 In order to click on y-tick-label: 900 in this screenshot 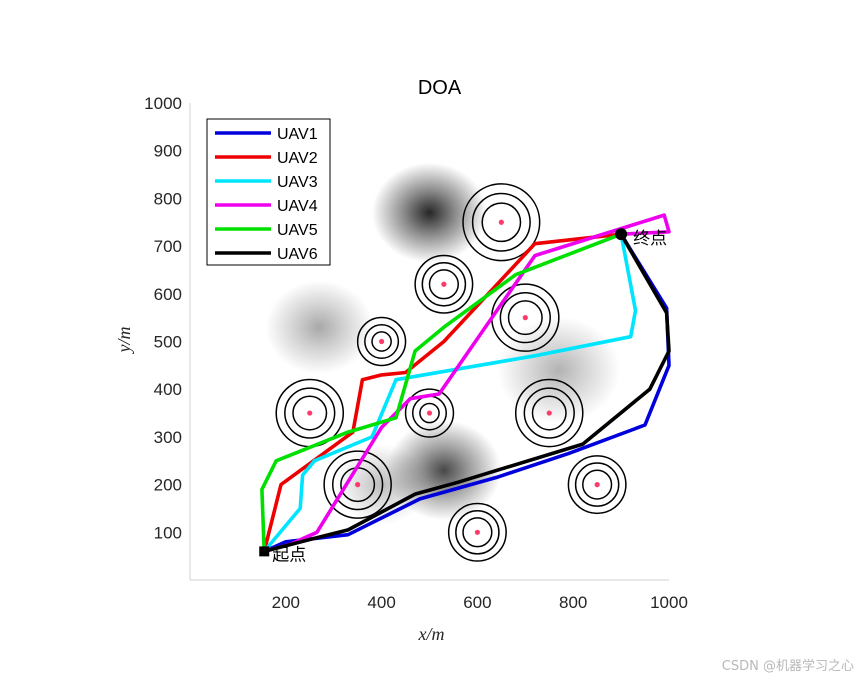, I will do `click(168, 151)`.